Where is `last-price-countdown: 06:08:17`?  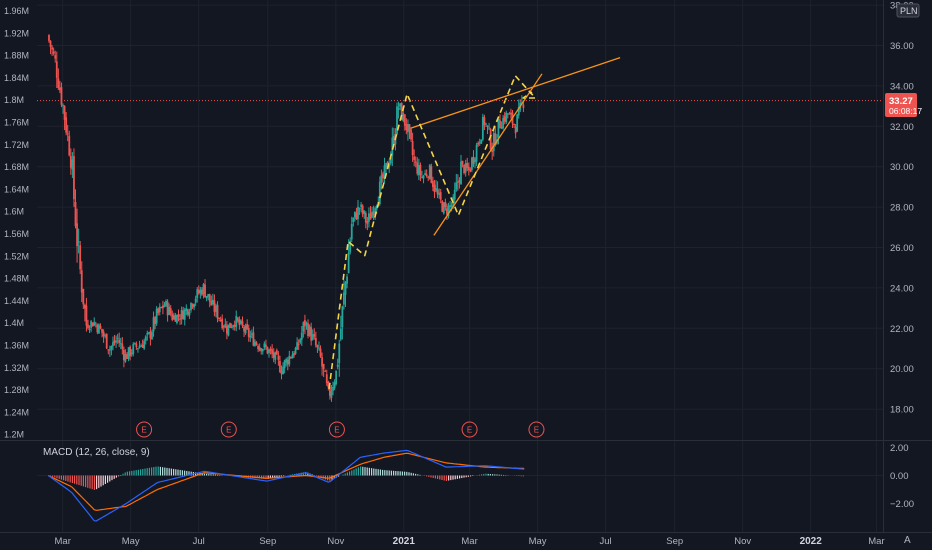
last-price-countdown: 06:08:17 is located at coordinates (905, 111).